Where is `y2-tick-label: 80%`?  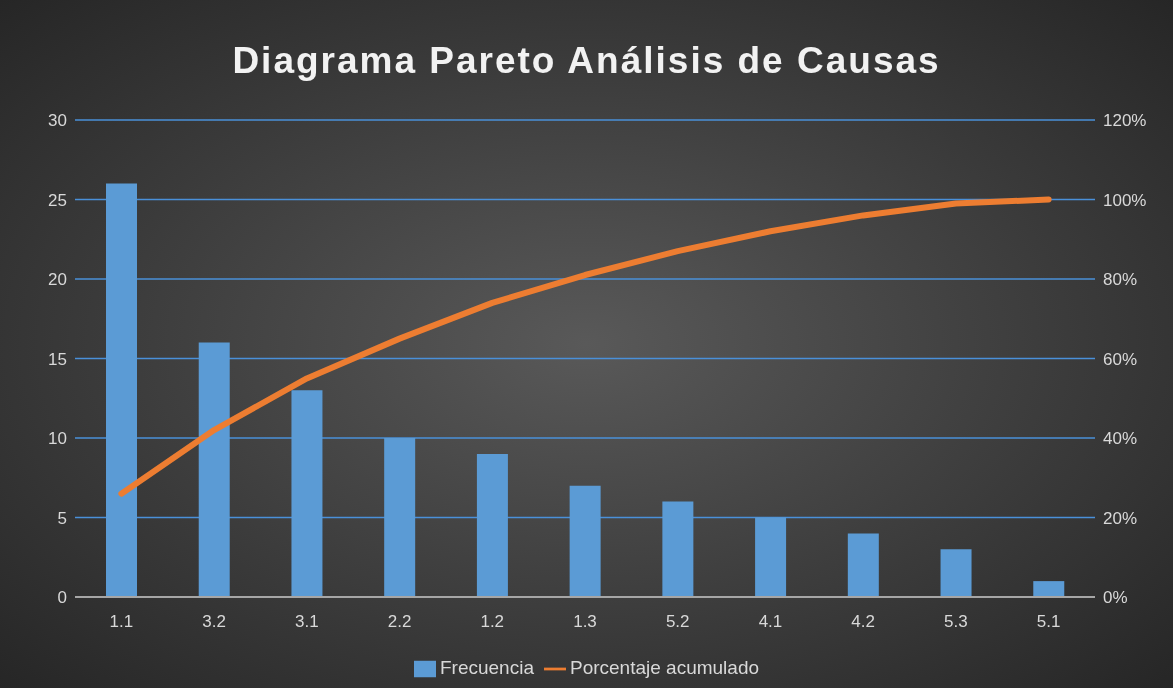
y2-tick-label: 80% is located at coordinates (1120, 280).